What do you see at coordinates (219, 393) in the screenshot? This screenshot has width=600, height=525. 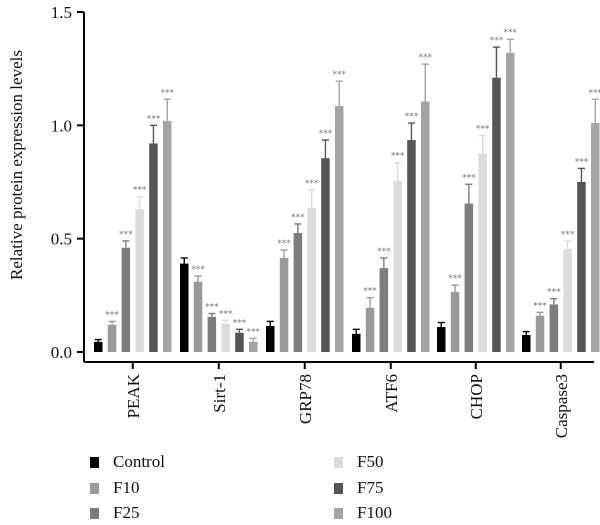 I see `x-tick-label: Sirt-1` at bounding box center [219, 393].